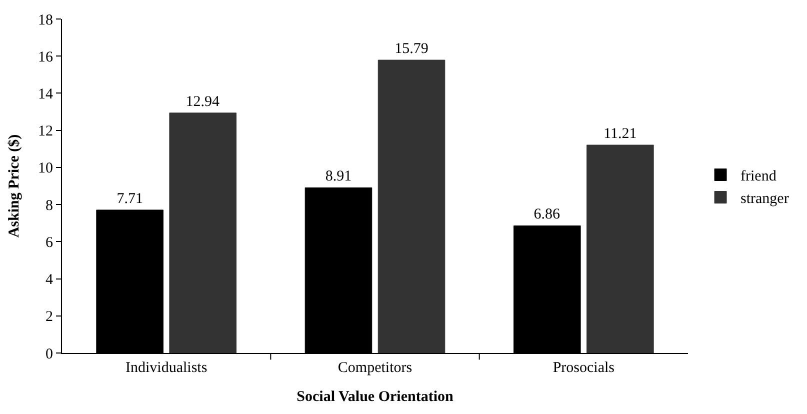  What do you see at coordinates (45, 20) in the screenshot?
I see `y-tick-label: 18` at bounding box center [45, 20].